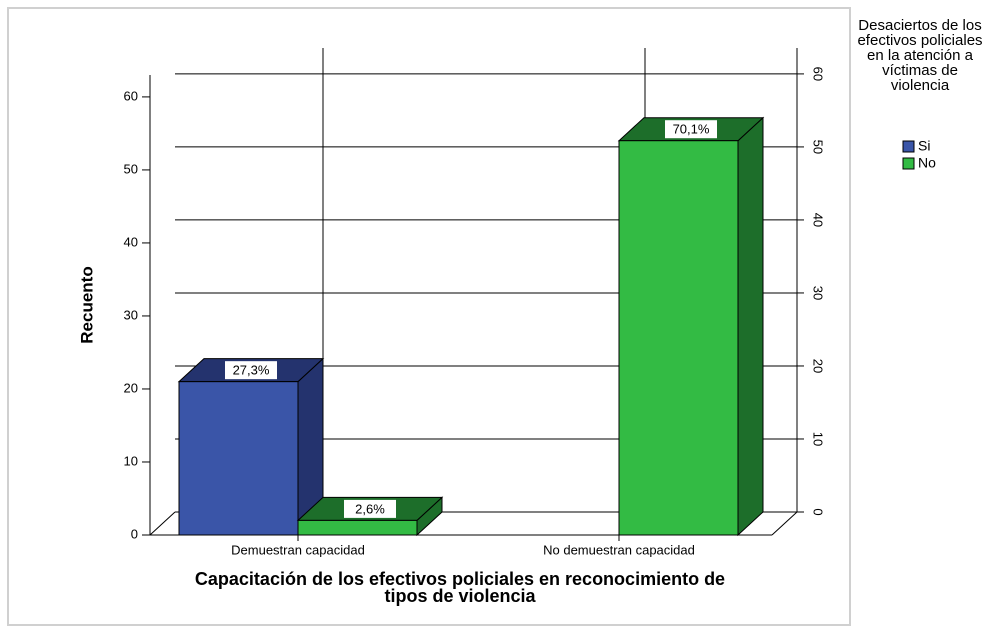 The width and height of the screenshot is (989, 630). I want to click on value-label: 70,1%, so click(691, 129).